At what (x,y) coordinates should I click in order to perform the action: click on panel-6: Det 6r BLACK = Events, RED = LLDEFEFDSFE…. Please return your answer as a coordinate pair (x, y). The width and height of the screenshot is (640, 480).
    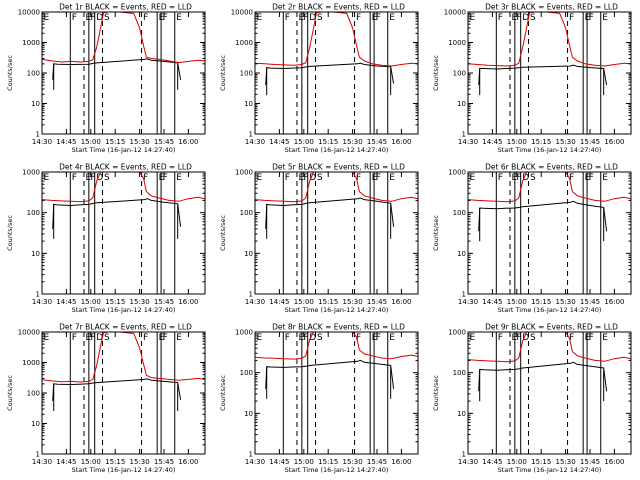
    Looking at the image, I should click on (532, 238).